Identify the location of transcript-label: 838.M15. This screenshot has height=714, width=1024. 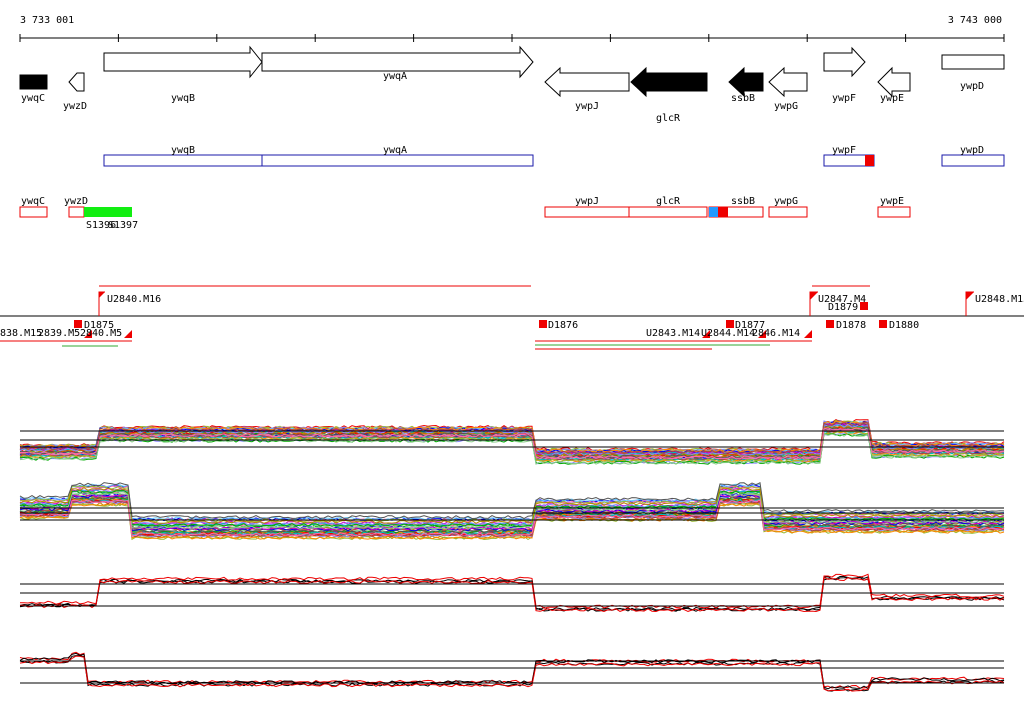
(21, 333).